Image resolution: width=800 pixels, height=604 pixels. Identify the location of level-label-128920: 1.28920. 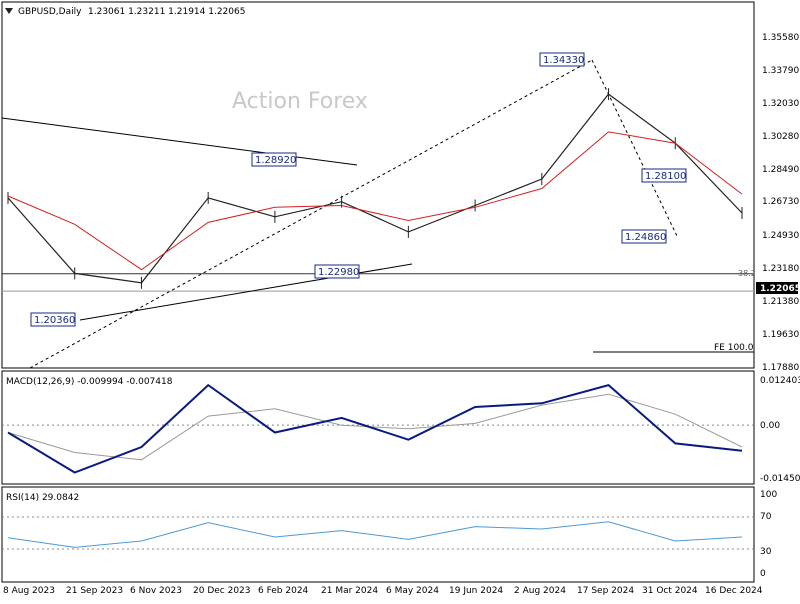
(275, 160).